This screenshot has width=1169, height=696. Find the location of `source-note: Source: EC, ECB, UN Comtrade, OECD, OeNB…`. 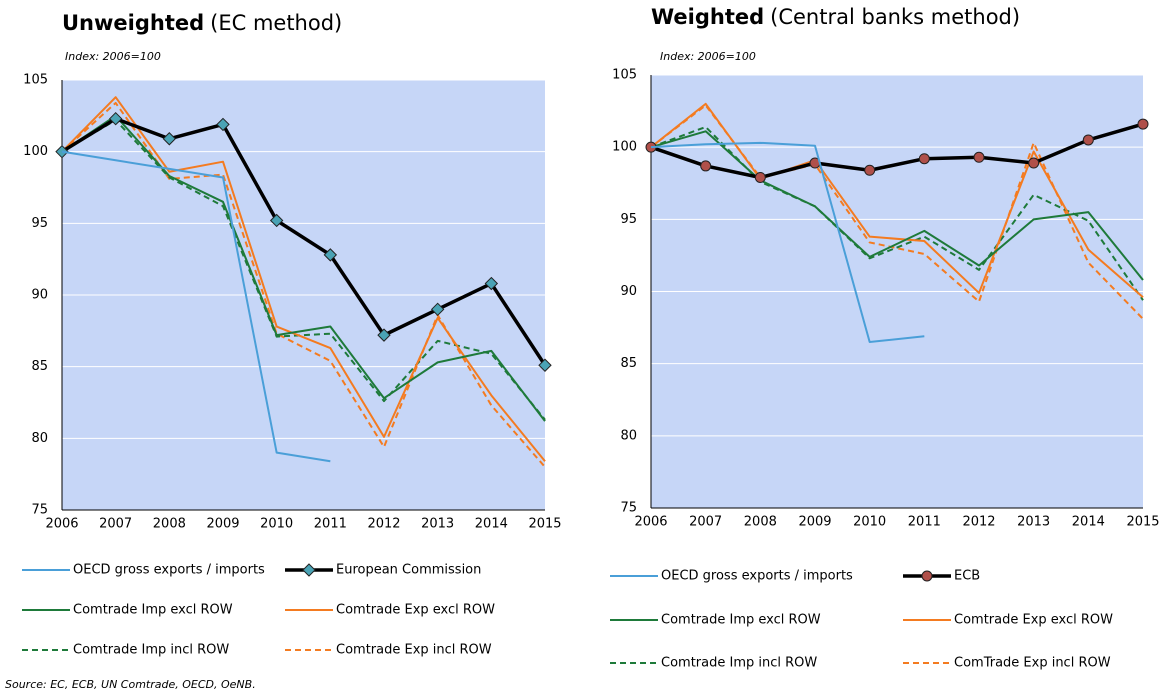

source-note: Source: EC, ECB, UN Comtrade, OECD, OeNB… is located at coordinates (130, 684).